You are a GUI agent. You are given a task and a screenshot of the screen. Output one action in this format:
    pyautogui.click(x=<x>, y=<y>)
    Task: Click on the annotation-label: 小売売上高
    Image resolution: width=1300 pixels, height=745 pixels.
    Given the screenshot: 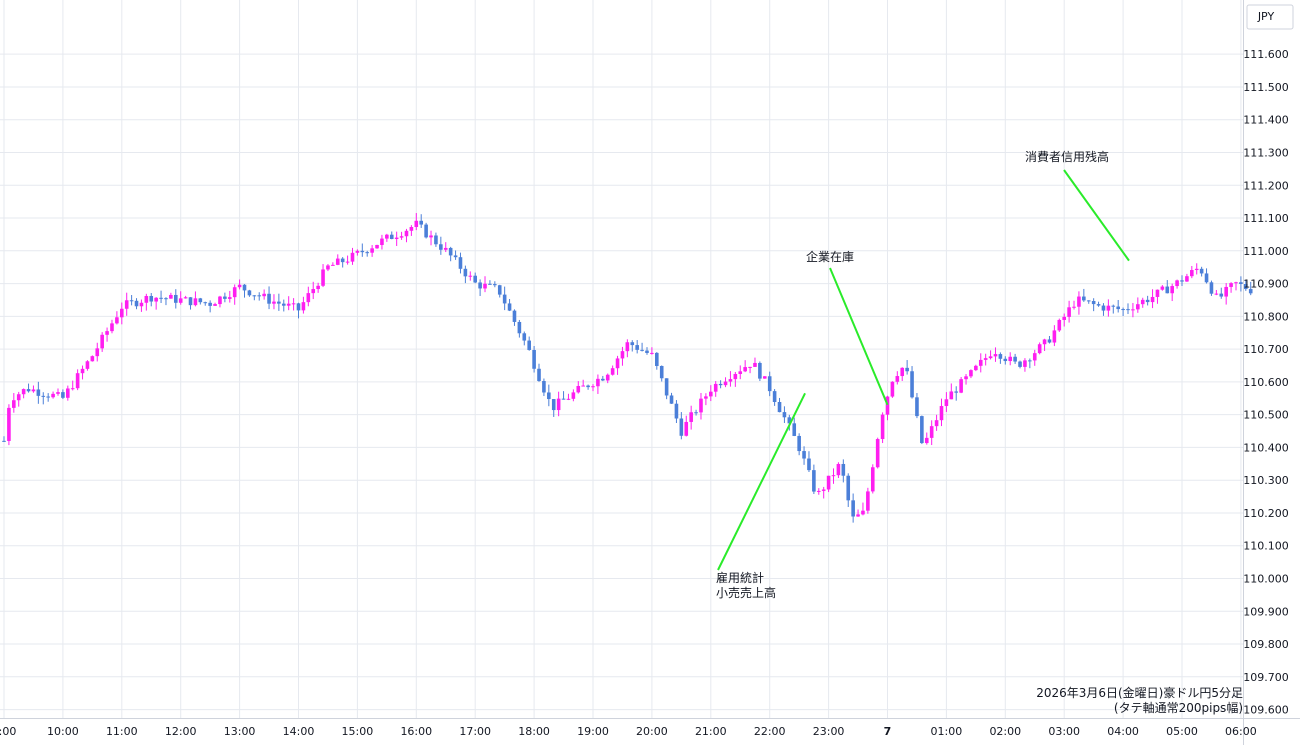 What is the action you would take?
    pyautogui.click(x=746, y=592)
    